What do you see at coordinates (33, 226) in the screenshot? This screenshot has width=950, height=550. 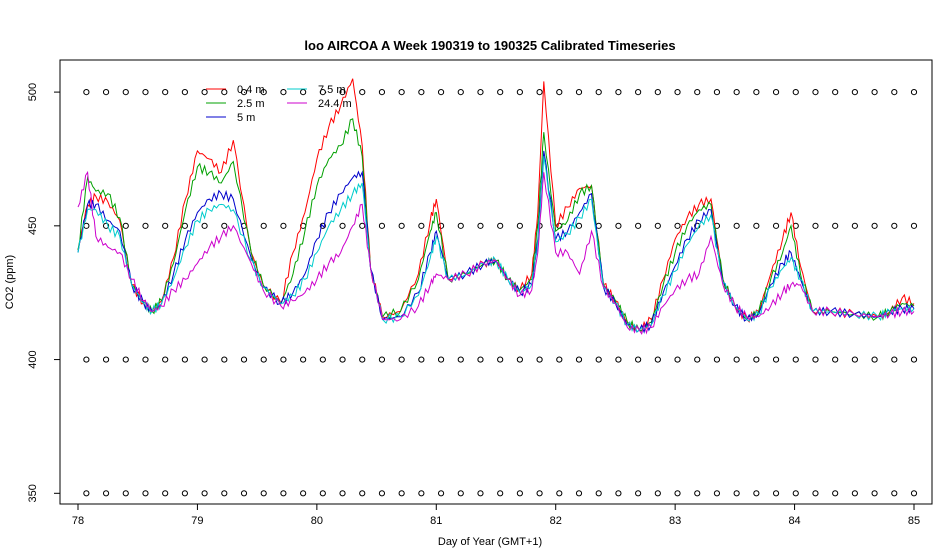 I see `y-tick-label-2: 450` at bounding box center [33, 226].